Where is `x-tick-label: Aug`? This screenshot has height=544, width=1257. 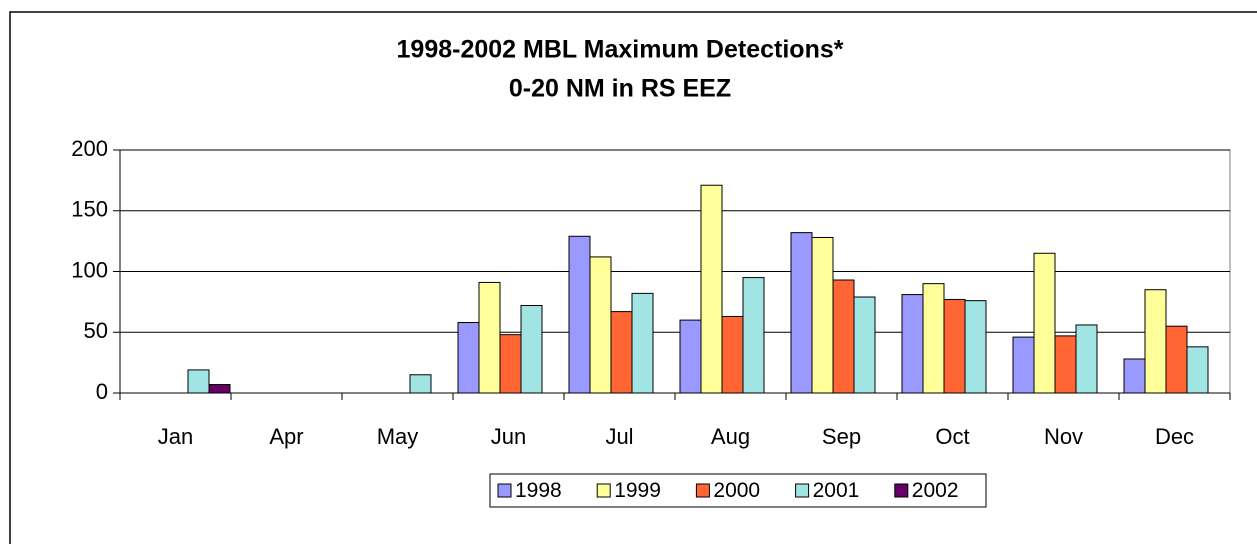
x-tick-label: Aug is located at coordinates (730, 436).